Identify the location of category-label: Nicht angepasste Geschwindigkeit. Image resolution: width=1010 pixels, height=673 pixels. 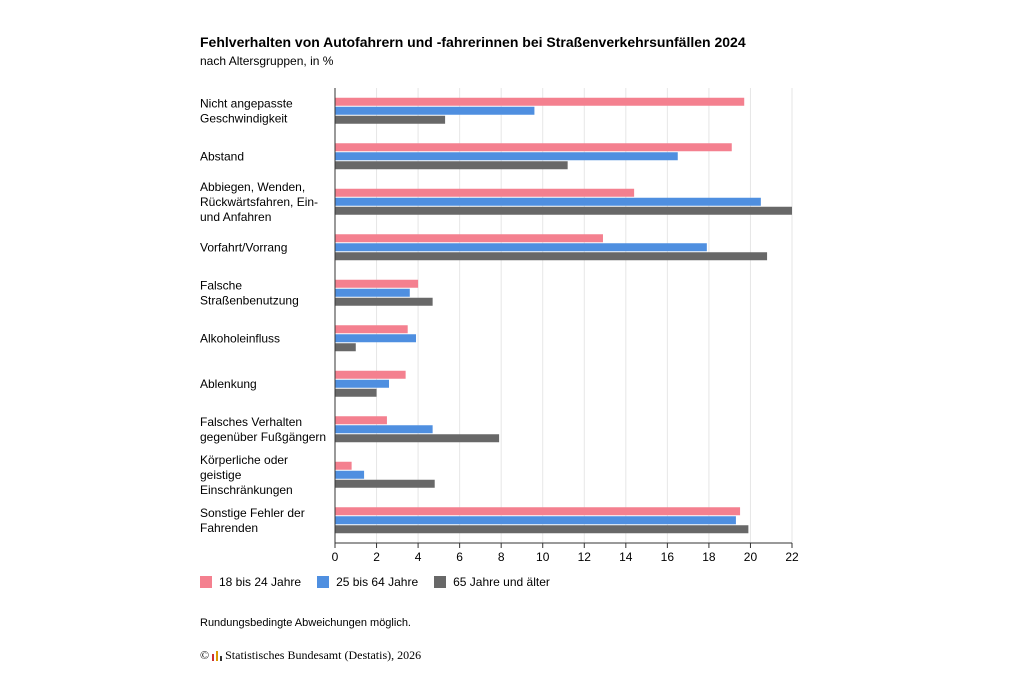
(246, 110).